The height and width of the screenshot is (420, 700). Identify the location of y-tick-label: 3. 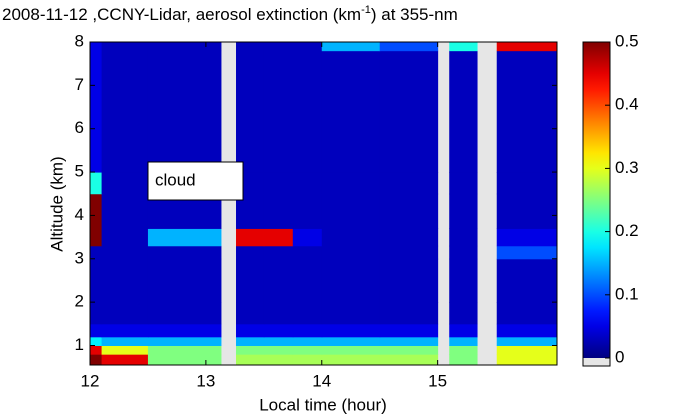
(79, 257).